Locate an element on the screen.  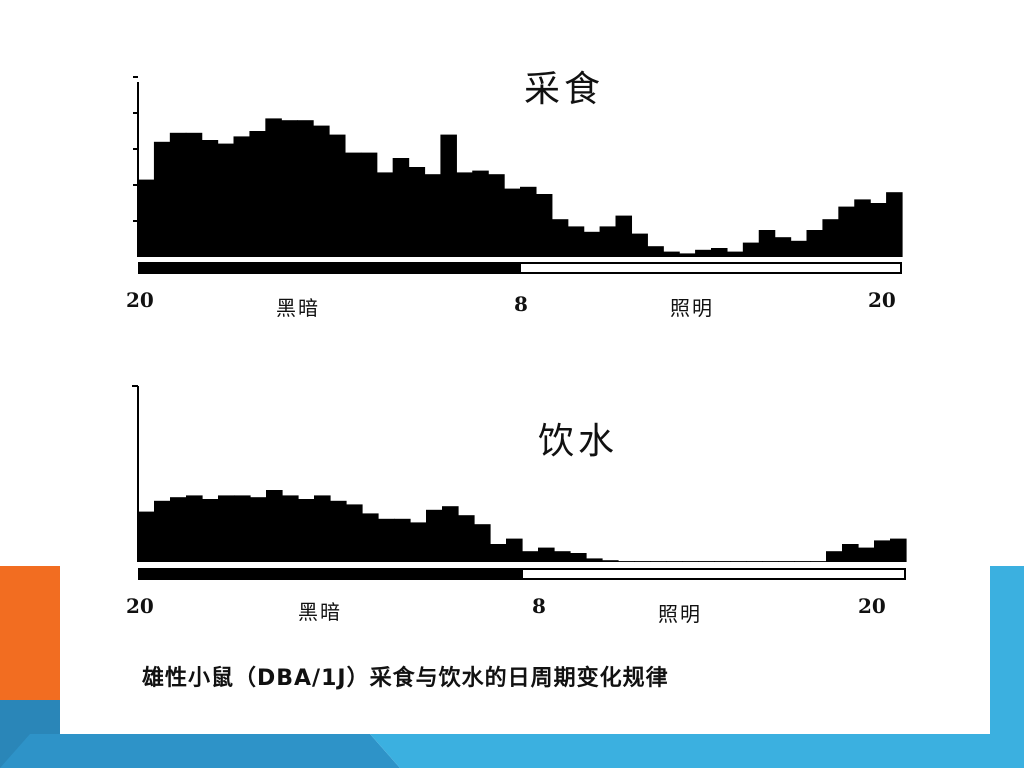
blue-bottom-left-shape is located at coordinates (200, 751).